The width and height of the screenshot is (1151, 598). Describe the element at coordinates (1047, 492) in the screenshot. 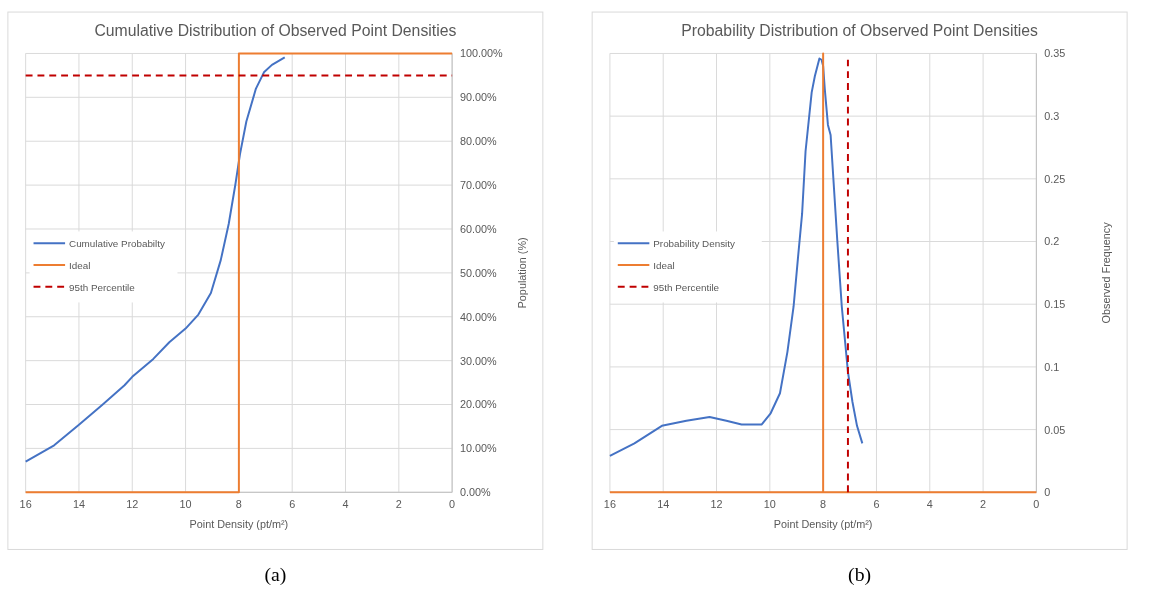

I see `y-tick-label: 0` at that location.